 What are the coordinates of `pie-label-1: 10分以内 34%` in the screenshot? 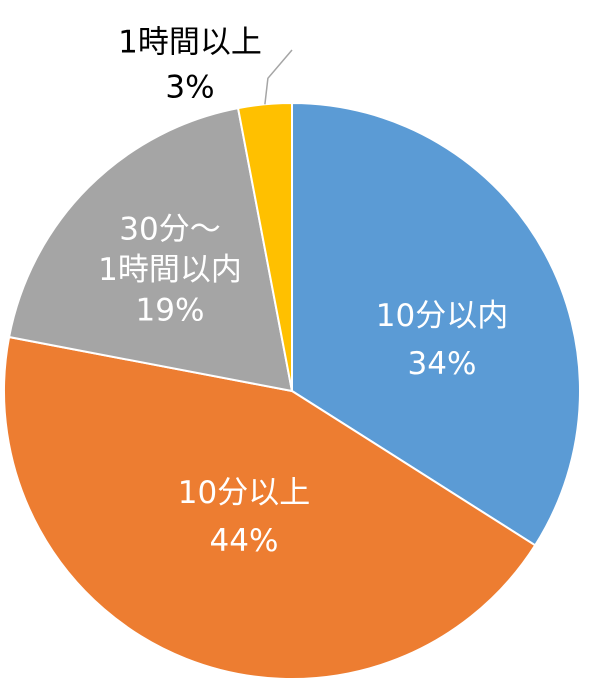 It's located at (442, 340).